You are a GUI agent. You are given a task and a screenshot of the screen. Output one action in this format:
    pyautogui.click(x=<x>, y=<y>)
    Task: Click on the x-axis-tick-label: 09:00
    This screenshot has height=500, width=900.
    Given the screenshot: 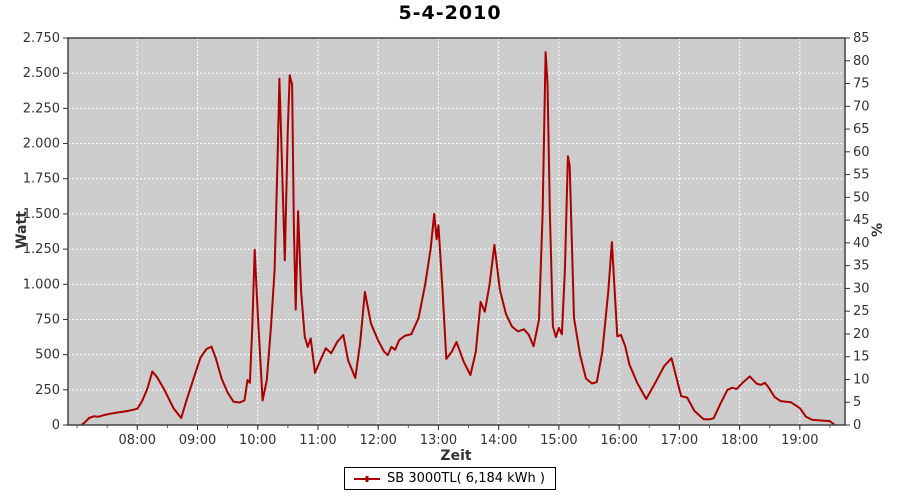 What is the action you would take?
    pyautogui.click(x=197, y=440)
    